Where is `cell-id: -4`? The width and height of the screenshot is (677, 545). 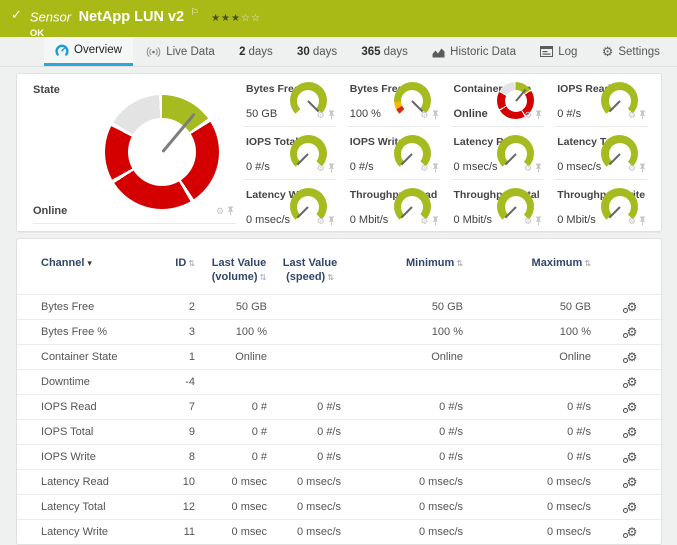
cell-id: -4 is located at coordinates (182, 381).